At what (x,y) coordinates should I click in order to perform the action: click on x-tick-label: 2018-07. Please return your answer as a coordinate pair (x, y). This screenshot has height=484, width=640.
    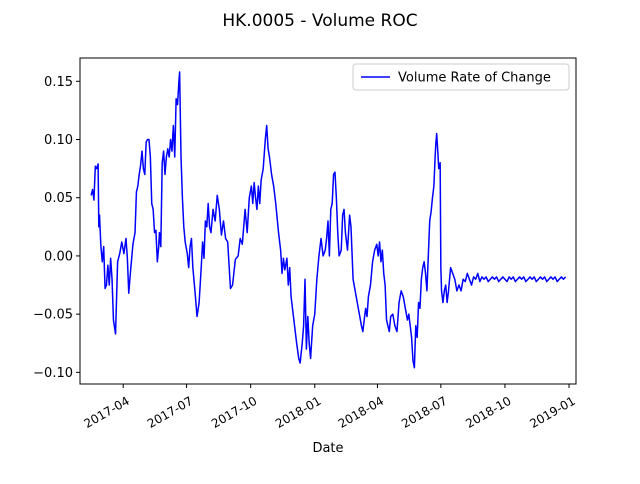
    Looking at the image, I should click on (424, 412).